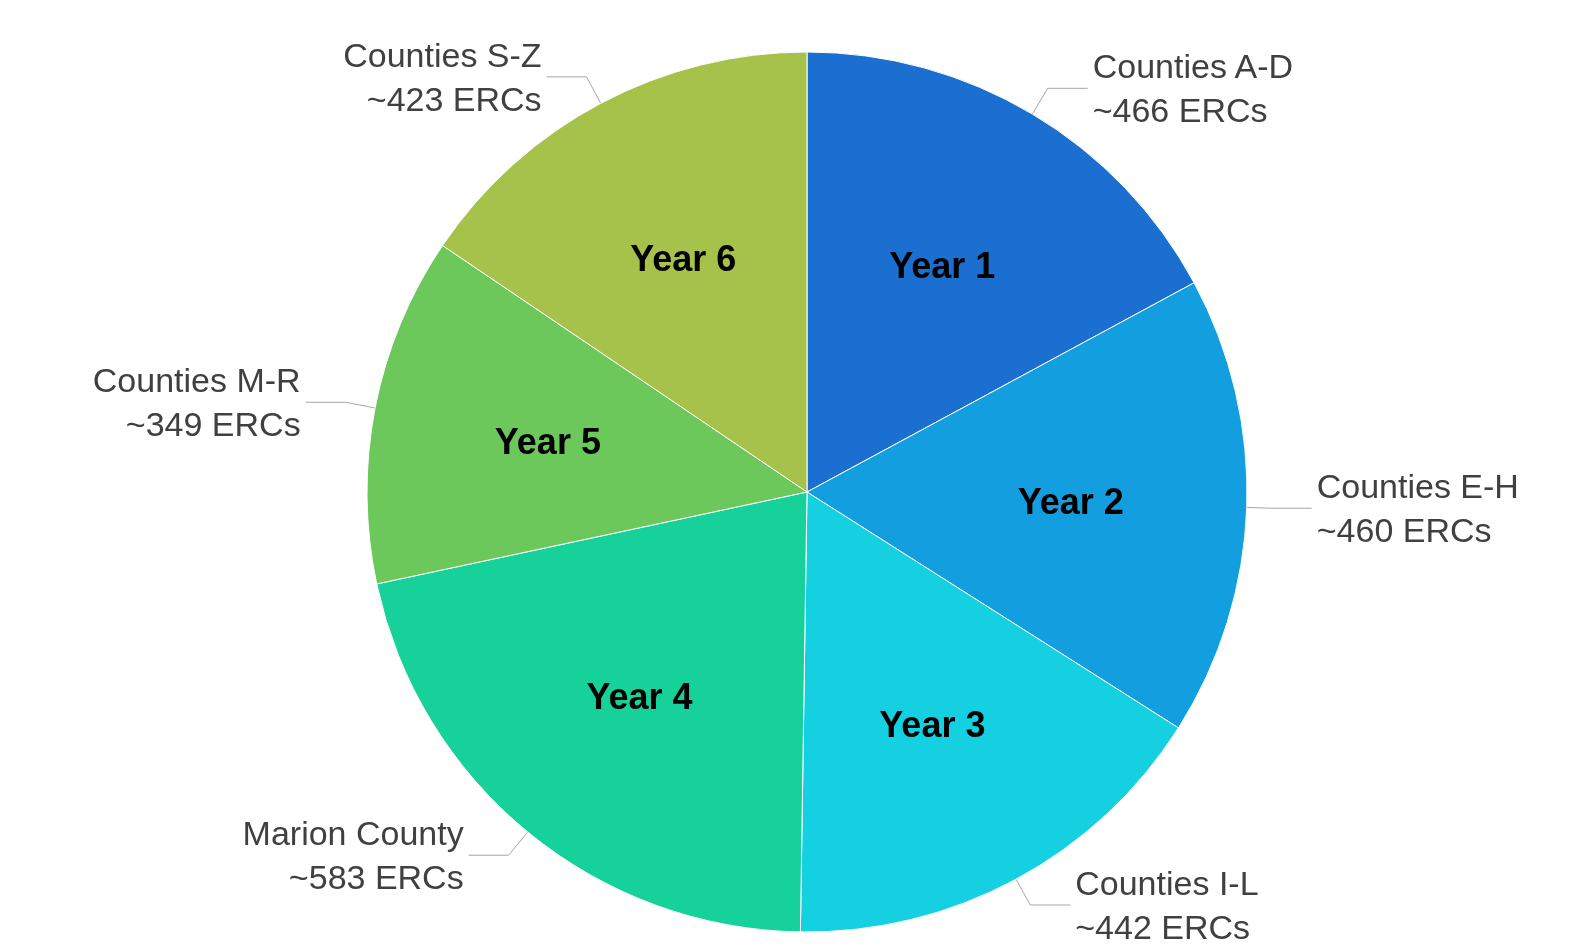 Image resolution: width=1591 pixels, height=950 pixels. What do you see at coordinates (1167, 905) in the screenshot?
I see `data-label: Counties I-L ~442 ERCs` at bounding box center [1167, 905].